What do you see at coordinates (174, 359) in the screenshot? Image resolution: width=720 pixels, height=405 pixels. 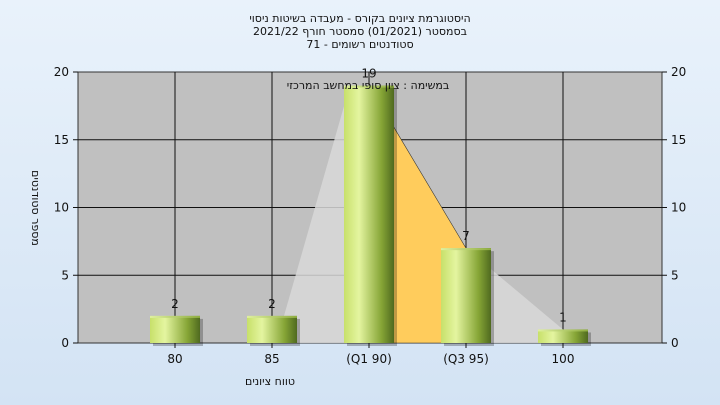 I see `x-tick-label: 80` at bounding box center [174, 359].